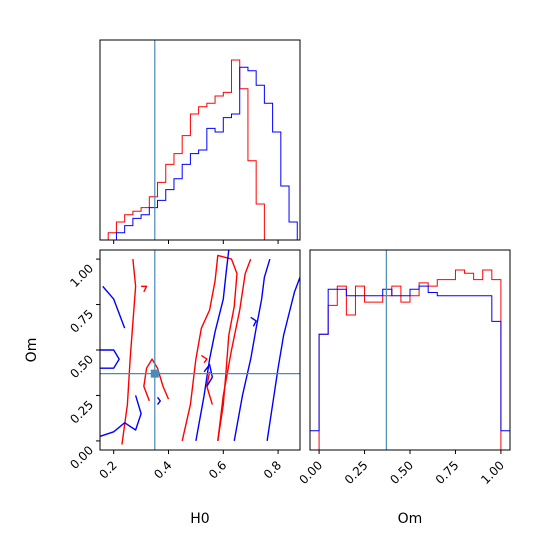 The width and height of the screenshot is (550, 550). Describe the element at coordinates (81, 321) in the screenshot. I see `y-tick-label-om-3: 0.75` at that location.